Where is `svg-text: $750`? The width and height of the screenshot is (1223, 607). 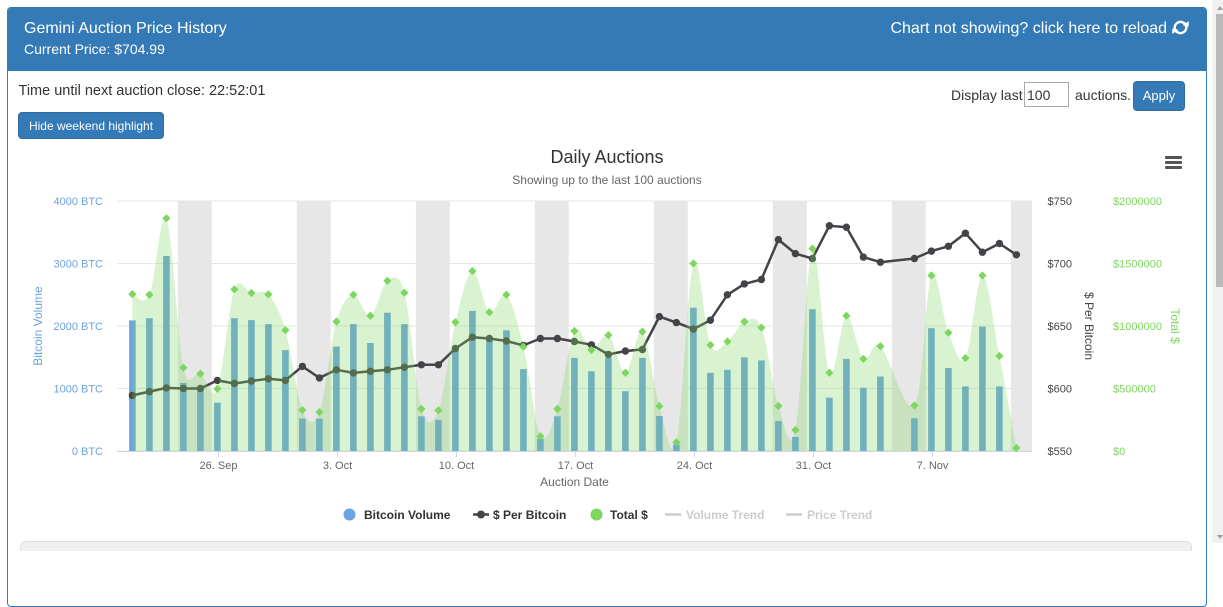 svg-text: $750 is located at coordinates (1060, 202).